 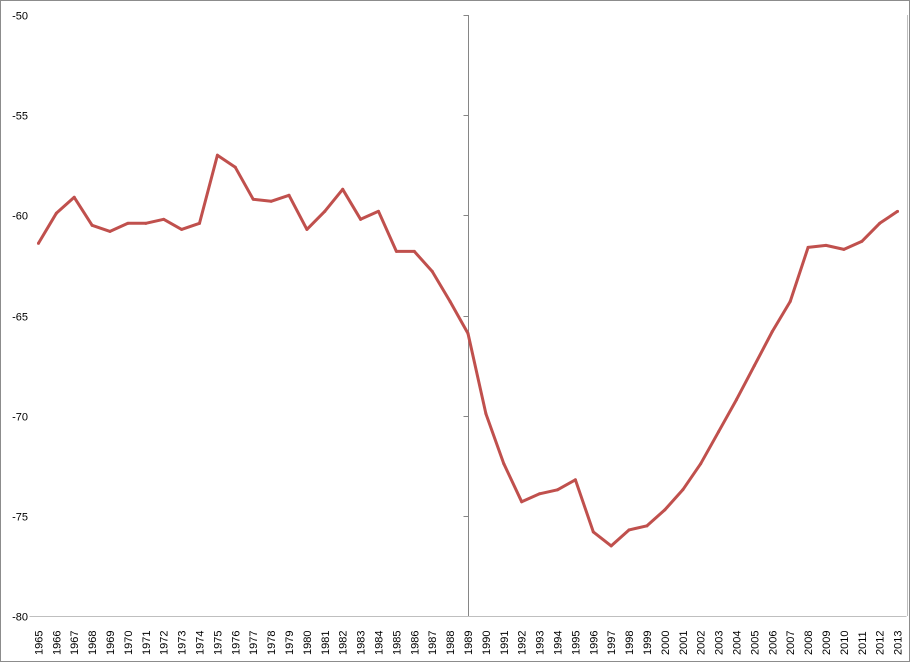 What do you see at coordinates (57, 643) in the screenshot?
I see `x-tick-label: 1966` at bounding box center [57, 643].